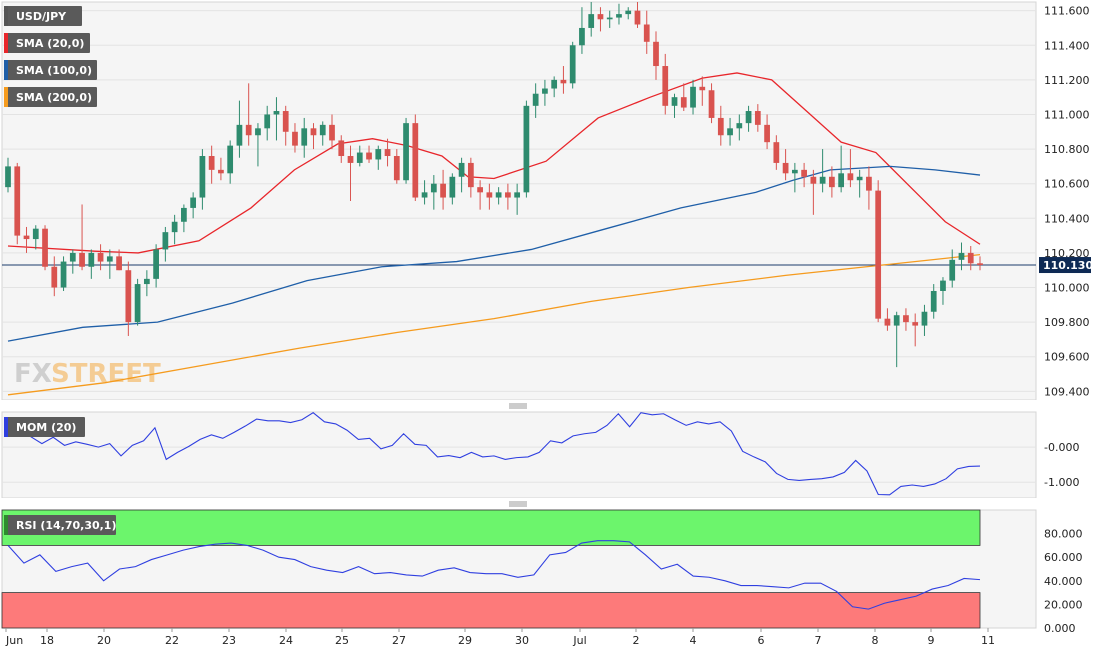 This screenshot has width=1107, height=653. What do you see at coordinates (54, 97) in the screenshot?
I see `indicator-tag-label: SMA (200,0)` at bounding box center [54, 97].